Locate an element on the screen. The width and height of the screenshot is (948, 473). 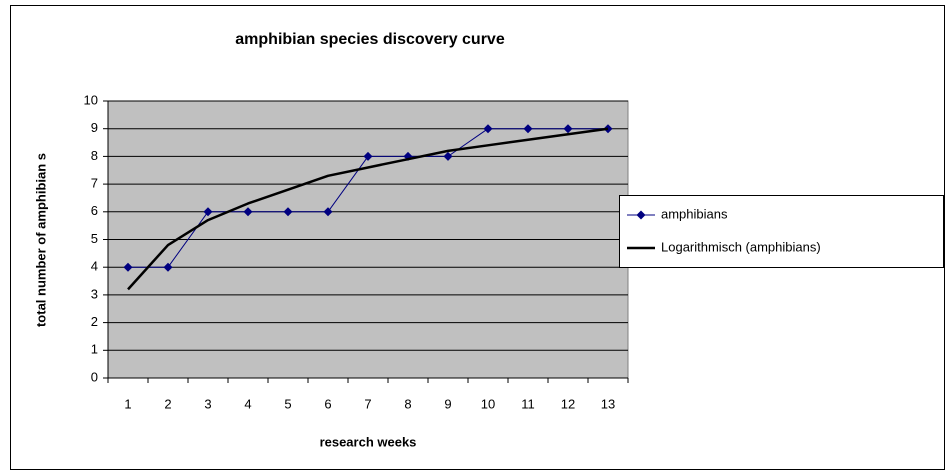
y-tick-label: 8 is located at coordinates (94, 155).